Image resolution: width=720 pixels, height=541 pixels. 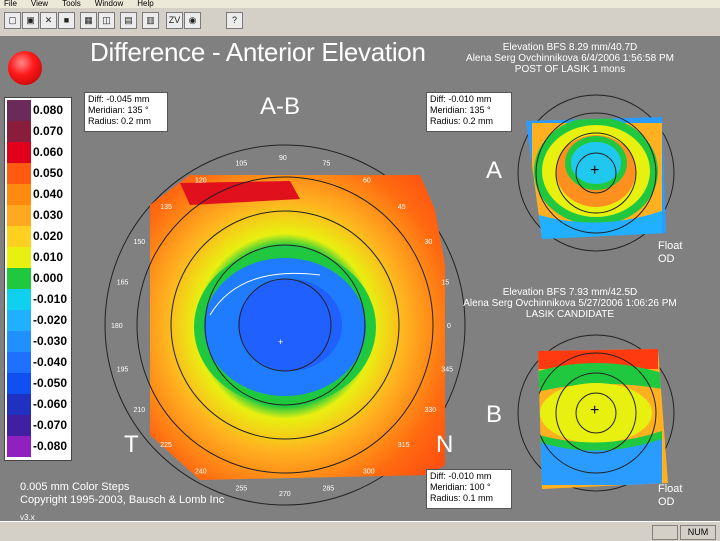 I want to click on scale-label: 0.050, so click(x=48, y=173).